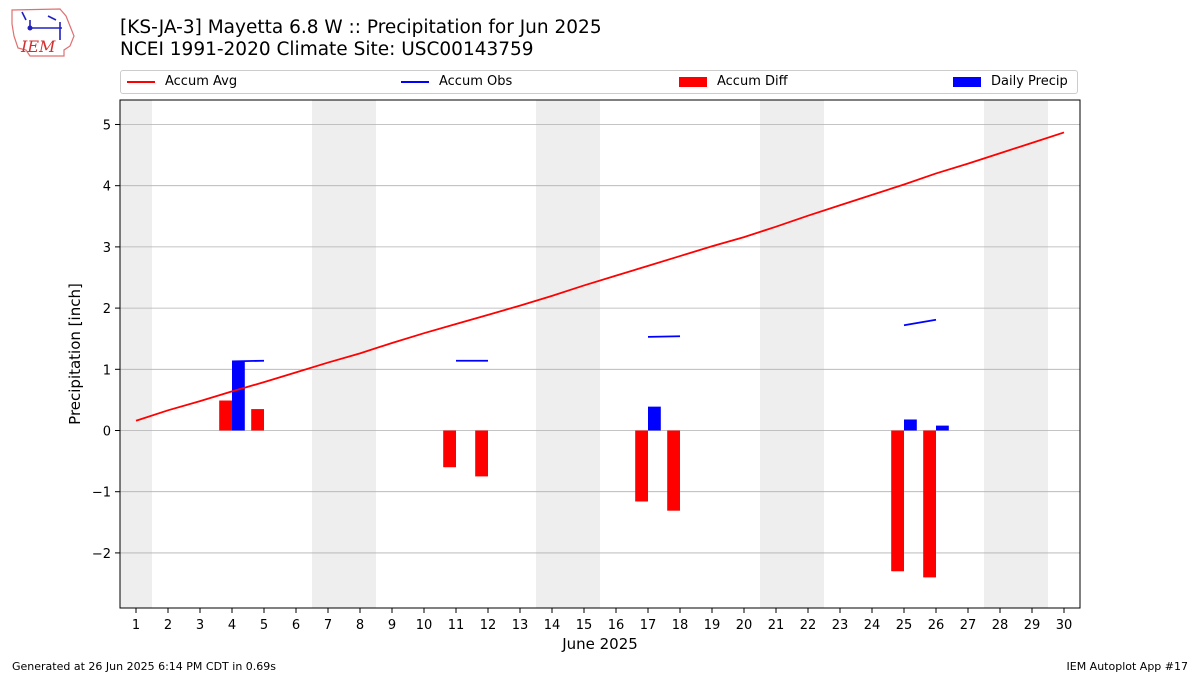 The width and height of the screenshot is (1200, 675). I want to click on x-tick-label: 30, so click(1064, 625).